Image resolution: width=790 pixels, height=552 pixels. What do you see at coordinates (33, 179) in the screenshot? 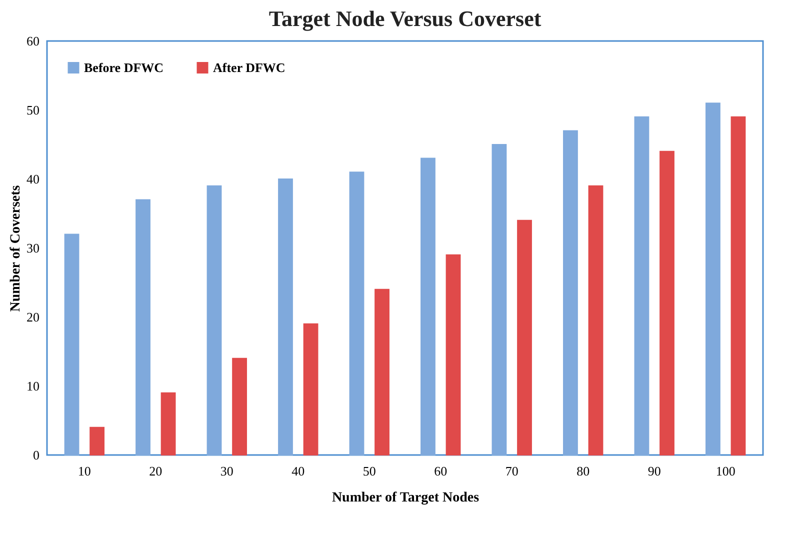
I see `y-tick-label: 40` at bounding box center [33, 179].